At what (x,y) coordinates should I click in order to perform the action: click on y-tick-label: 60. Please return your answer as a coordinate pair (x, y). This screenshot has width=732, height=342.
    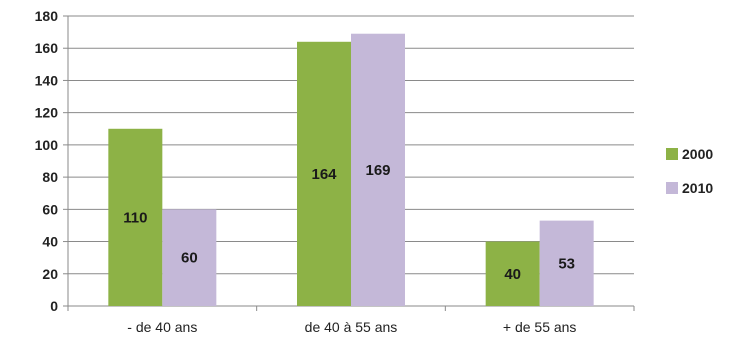
    Looking at the image, I should click on (50, 209).